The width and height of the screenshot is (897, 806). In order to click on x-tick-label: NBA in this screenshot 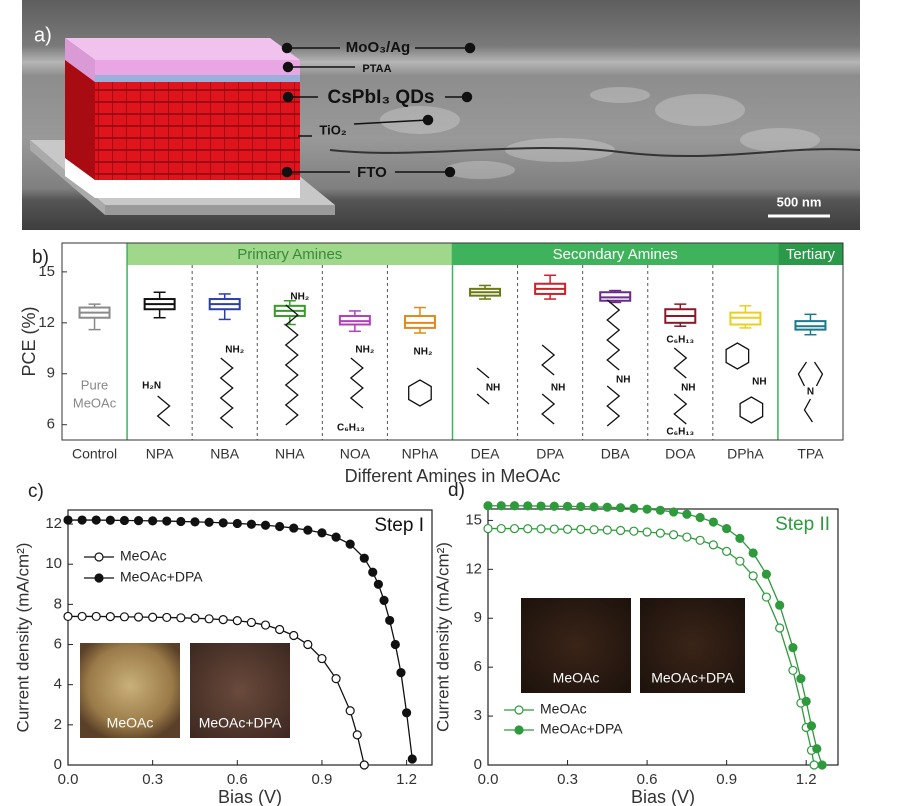, I will do `click(224, 454)`.